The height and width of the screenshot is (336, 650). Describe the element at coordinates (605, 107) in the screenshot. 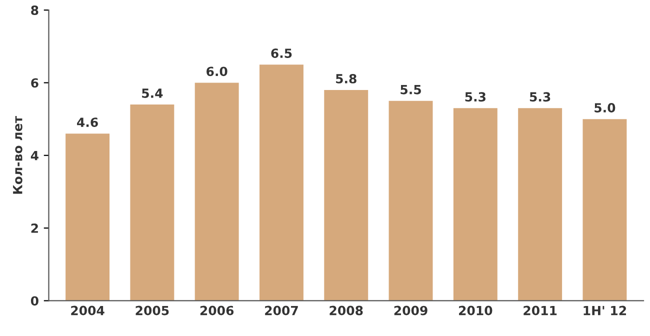

I see `data-label: 5.0` at that location.